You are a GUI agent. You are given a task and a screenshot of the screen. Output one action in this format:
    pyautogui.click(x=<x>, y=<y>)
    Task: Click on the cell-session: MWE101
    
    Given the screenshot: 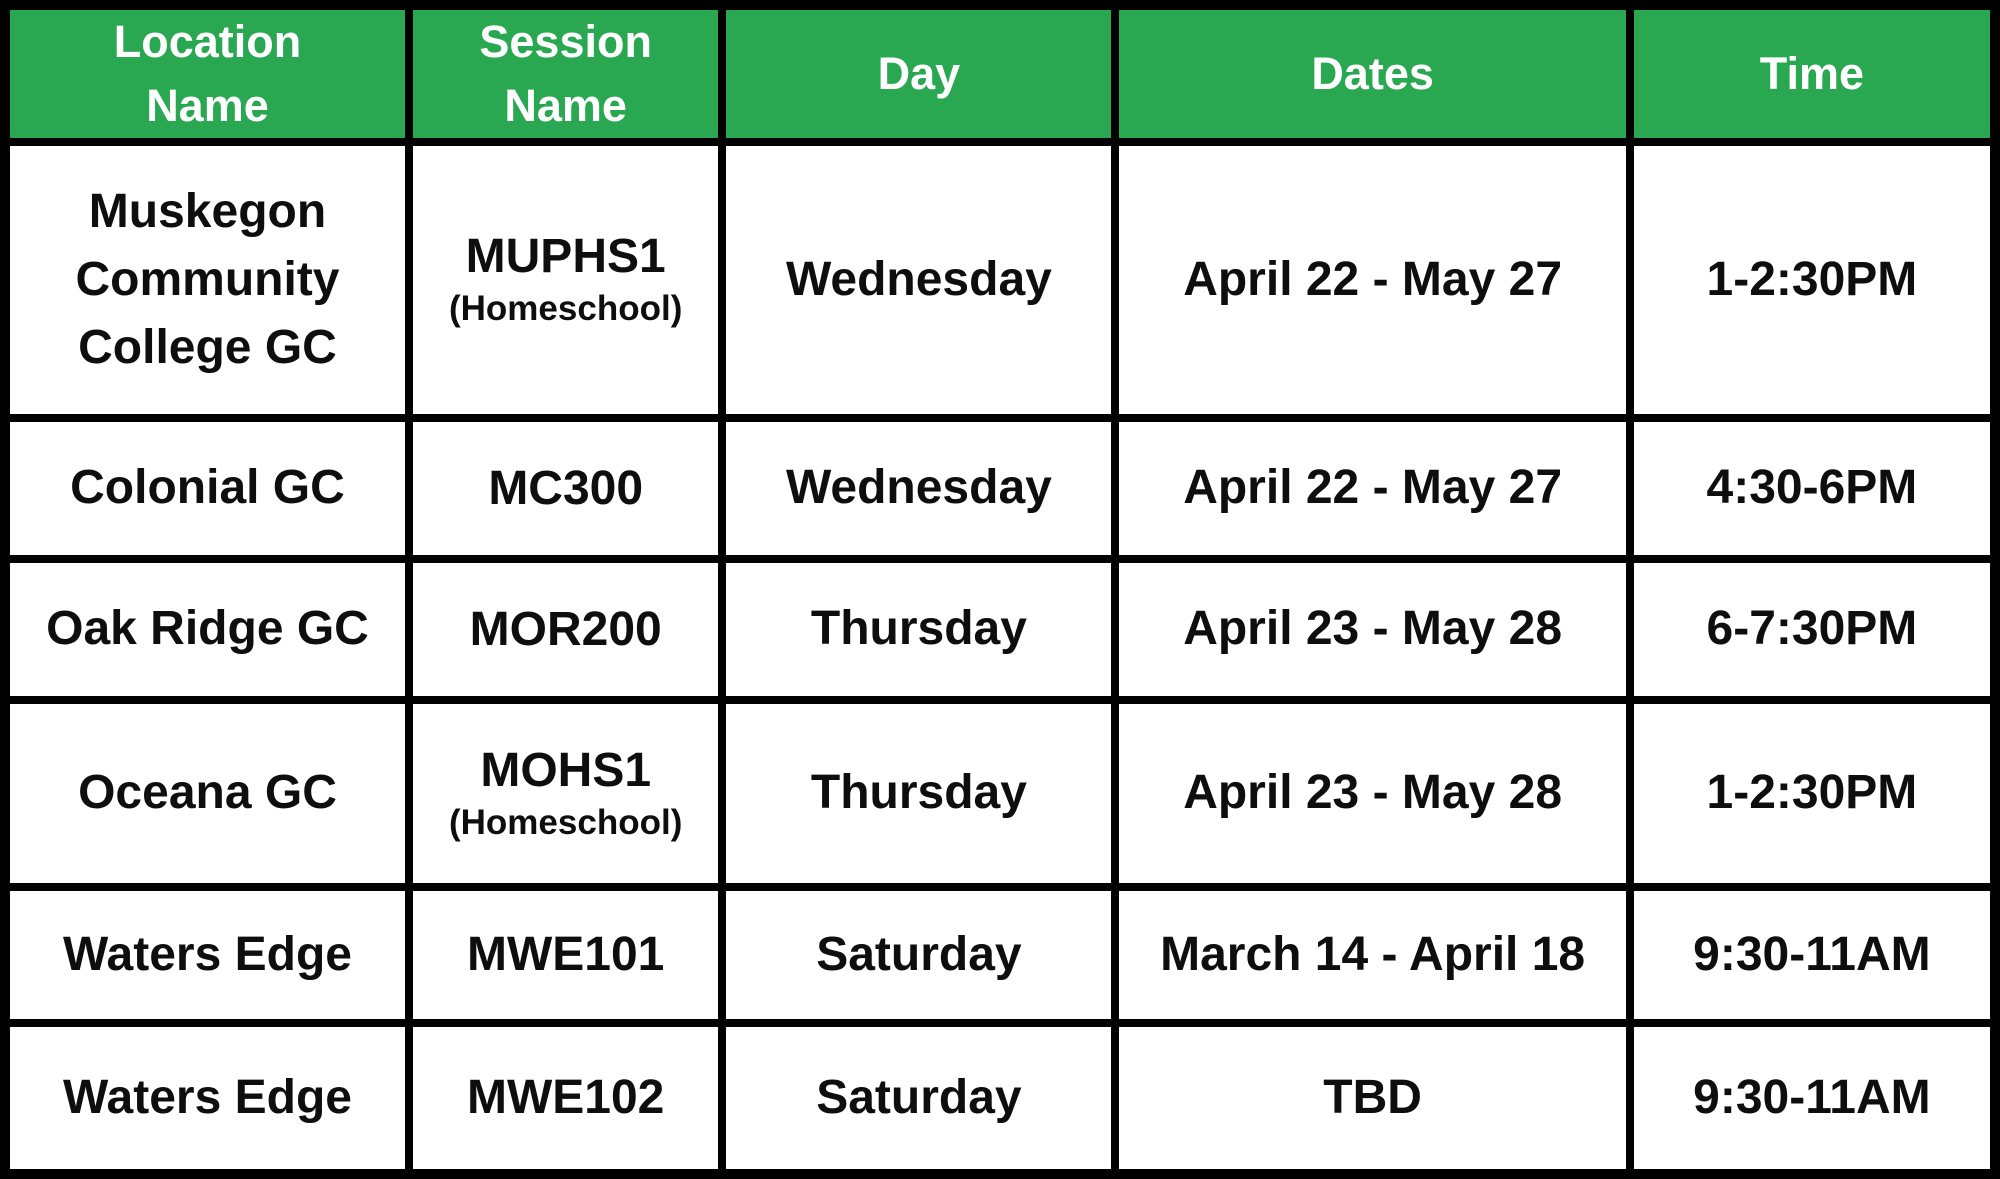 What is the action you would take?
    pyautogui.click(x=565, y=954)
    